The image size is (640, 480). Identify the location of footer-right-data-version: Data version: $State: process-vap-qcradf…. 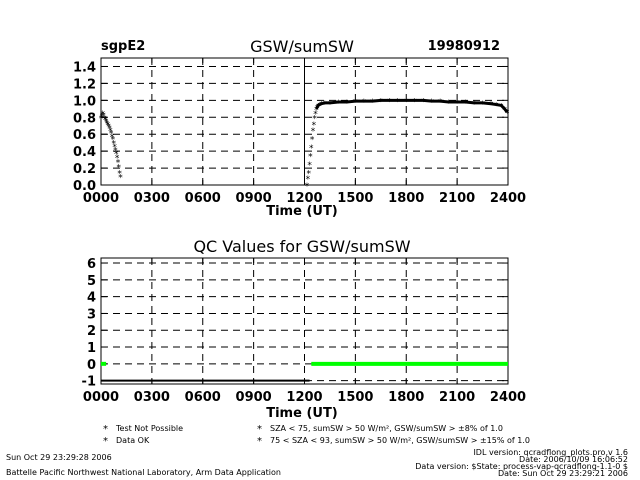
(521, 466).